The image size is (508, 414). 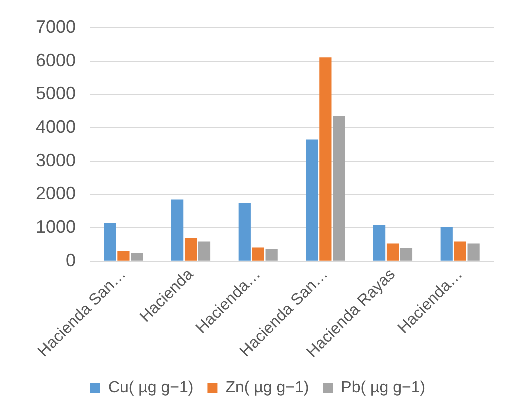 What do you see at coordinates (56, 94) in the screenshot?
I see `y-tick-label: 5000` at bounding box center [56, 94].